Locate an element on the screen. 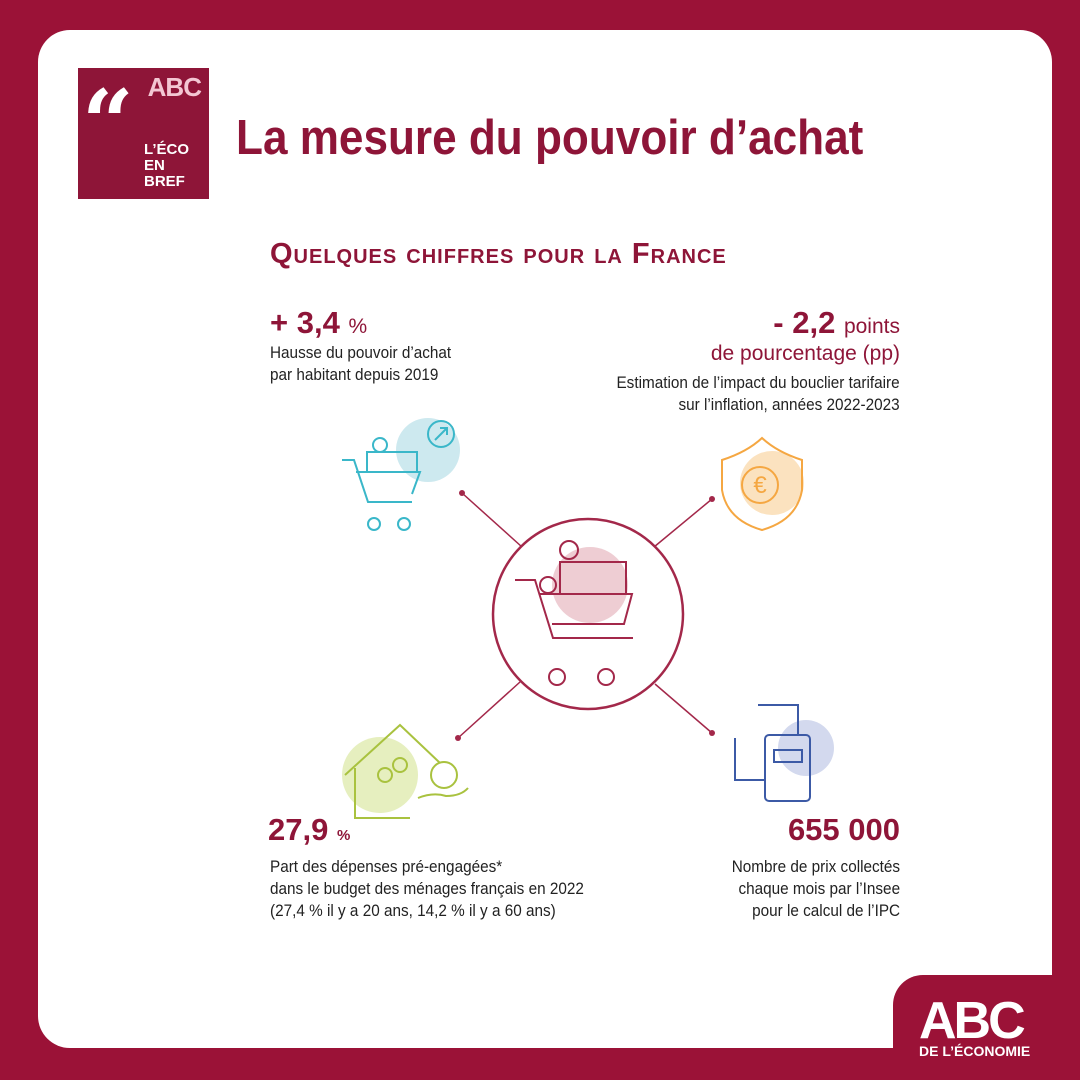 The image size is (1080, 1080). logo-lines: L’ÉCO EN BREF is located at coordinates (166, 166).